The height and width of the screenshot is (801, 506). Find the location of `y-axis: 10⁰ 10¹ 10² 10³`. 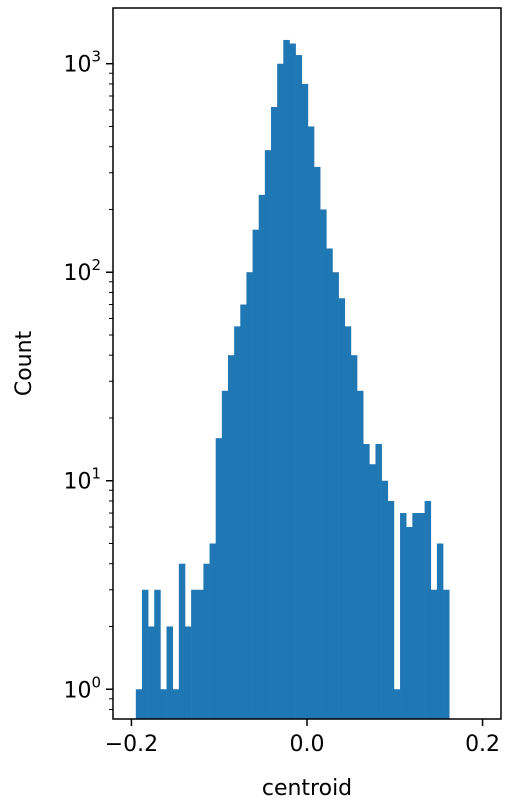

y-axis: 10⁰ 10¹ 10² 10³ is located at coordinates (88, 379).